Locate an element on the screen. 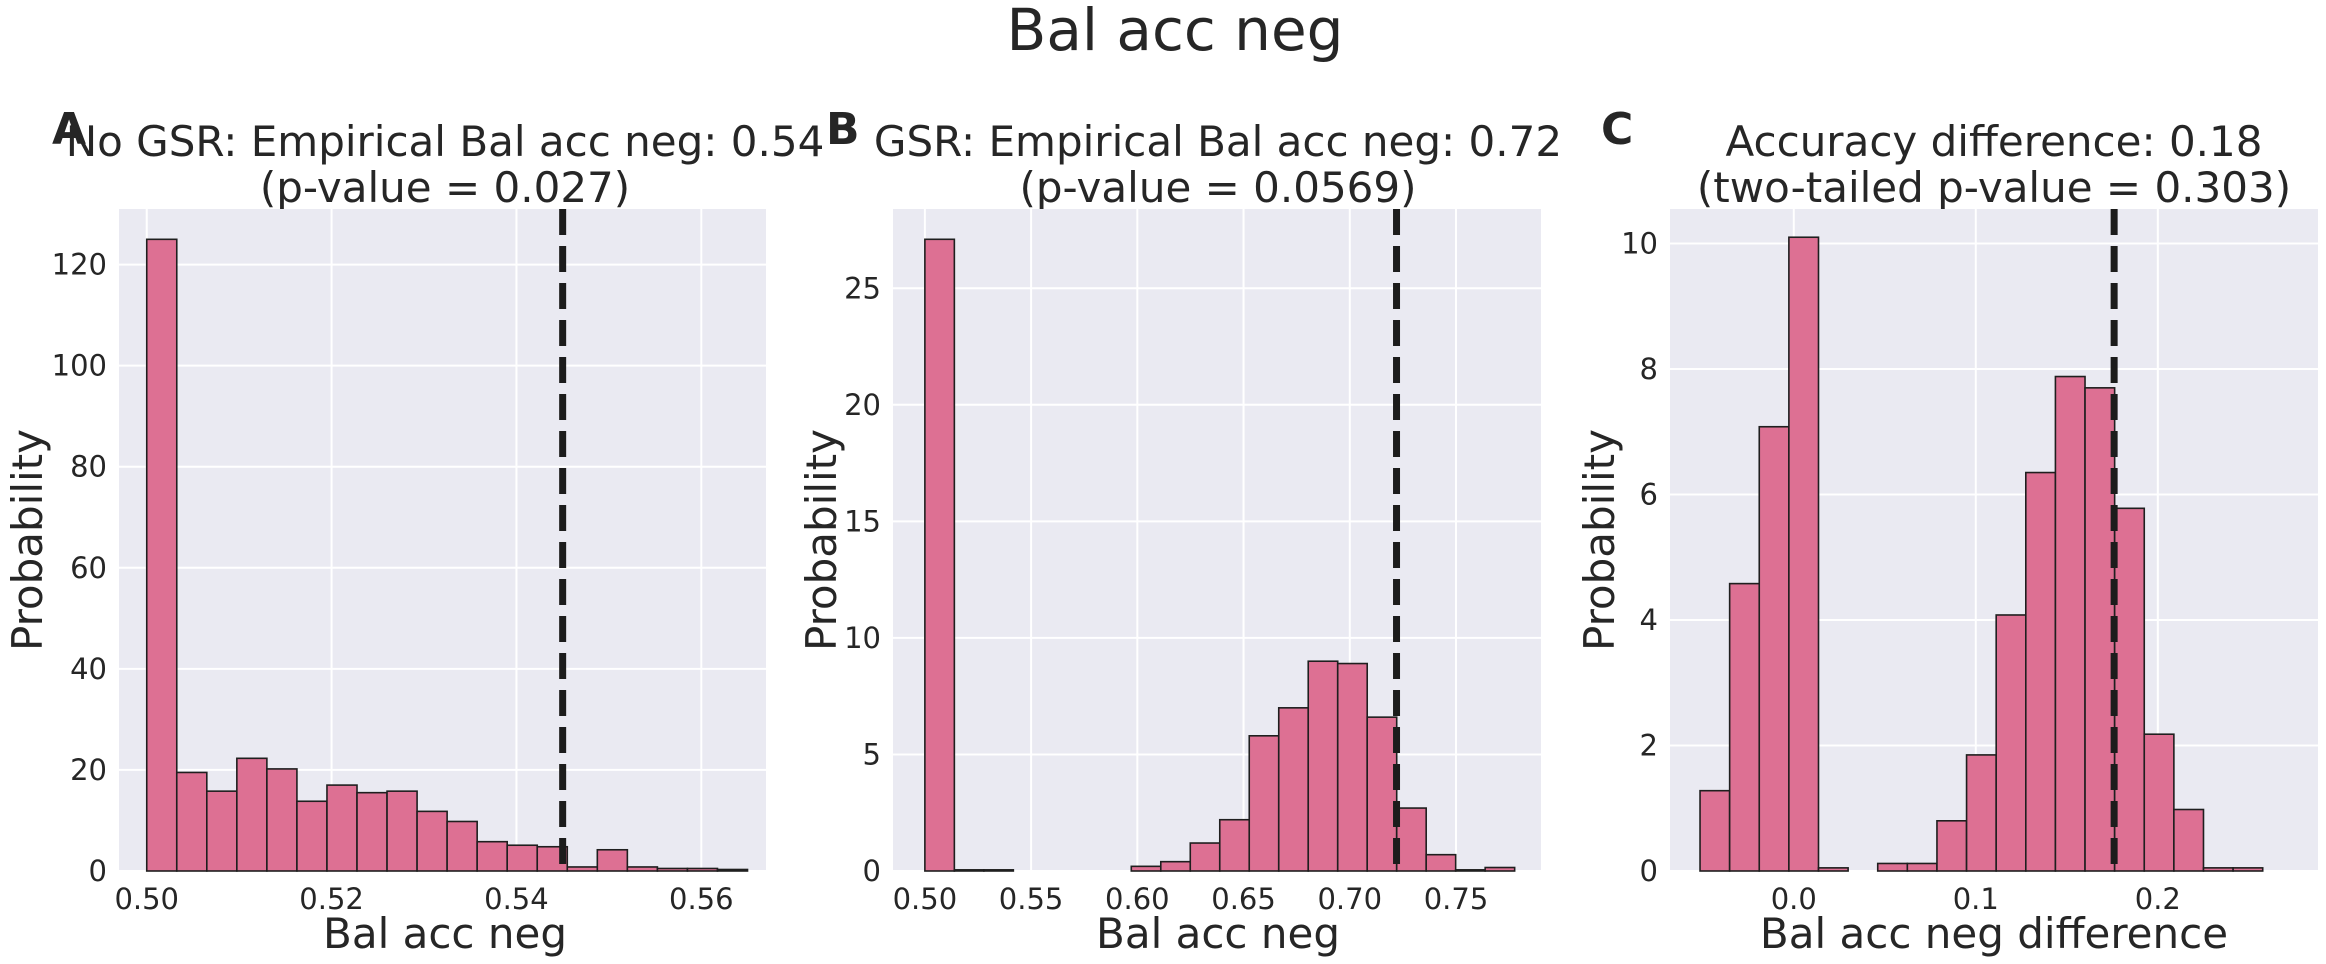  x-tick-label: 0.55 is located at coordinates (1031, 899).